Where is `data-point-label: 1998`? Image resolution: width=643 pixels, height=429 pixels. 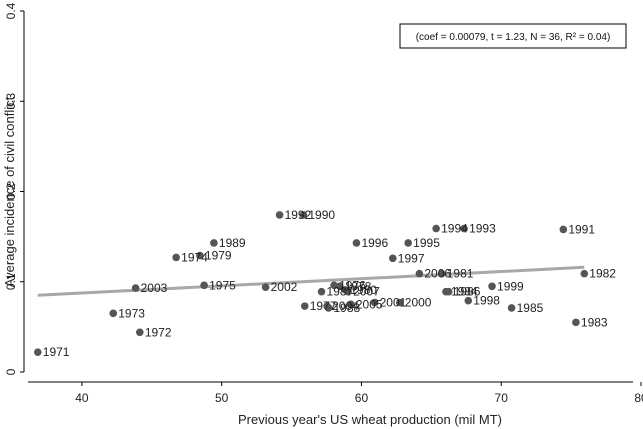
data-point-label: 1998 is located at coordinates (486, 301).